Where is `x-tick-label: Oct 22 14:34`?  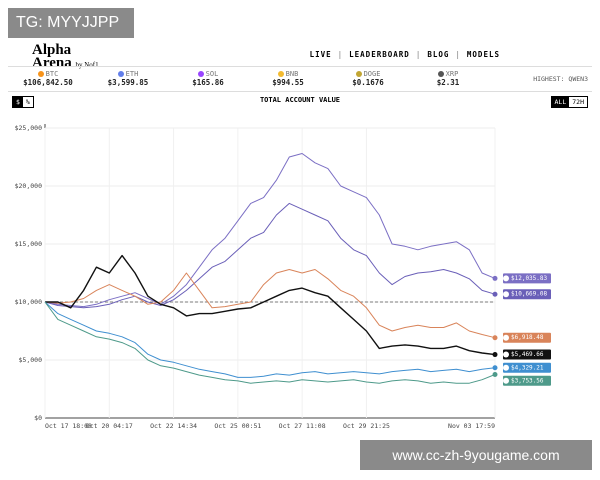 x-tick-label: Oct 22 14:34 is located at coordinates (173, 426).